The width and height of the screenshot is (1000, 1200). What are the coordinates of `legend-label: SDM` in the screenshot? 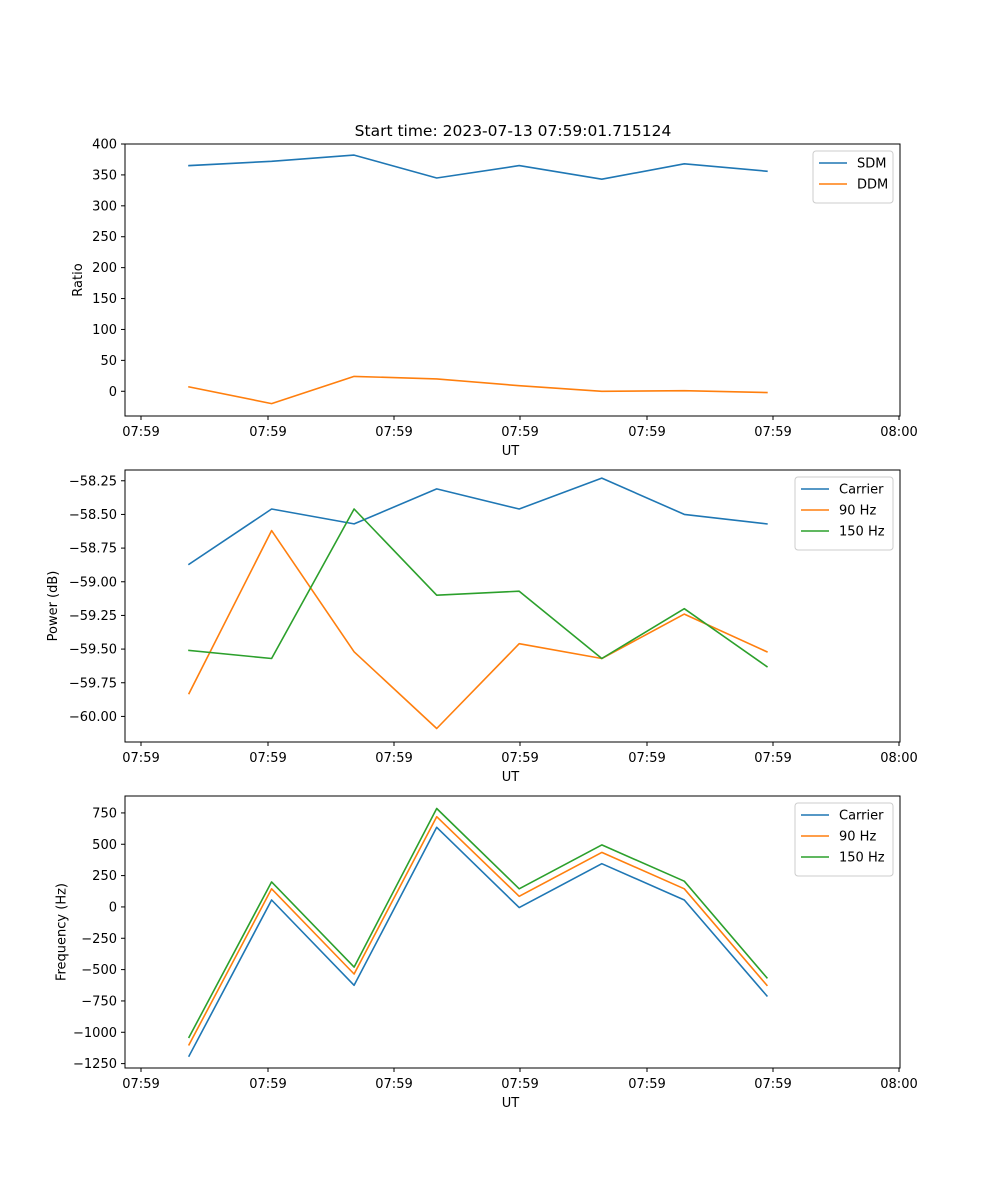 It's located at (871, 164).